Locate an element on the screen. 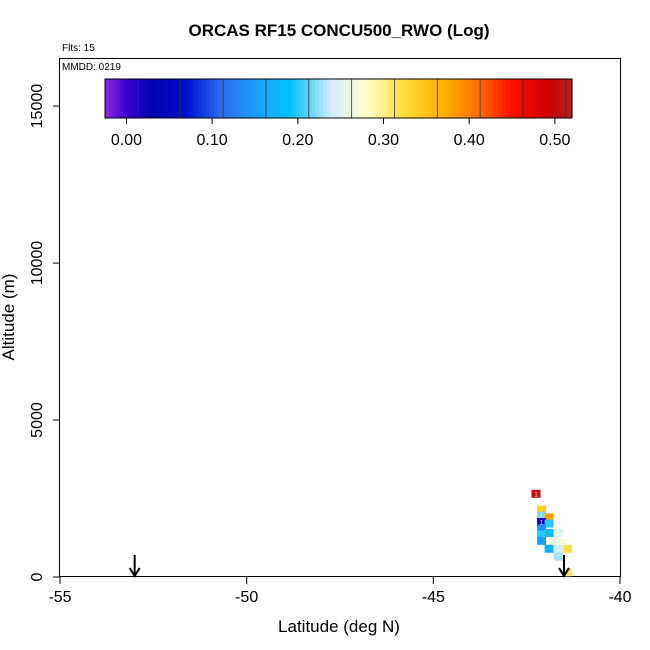 The height and width of the screenshot is (650, 650). date-label: MMDD: 0219 is located at coordinates (91, 67).